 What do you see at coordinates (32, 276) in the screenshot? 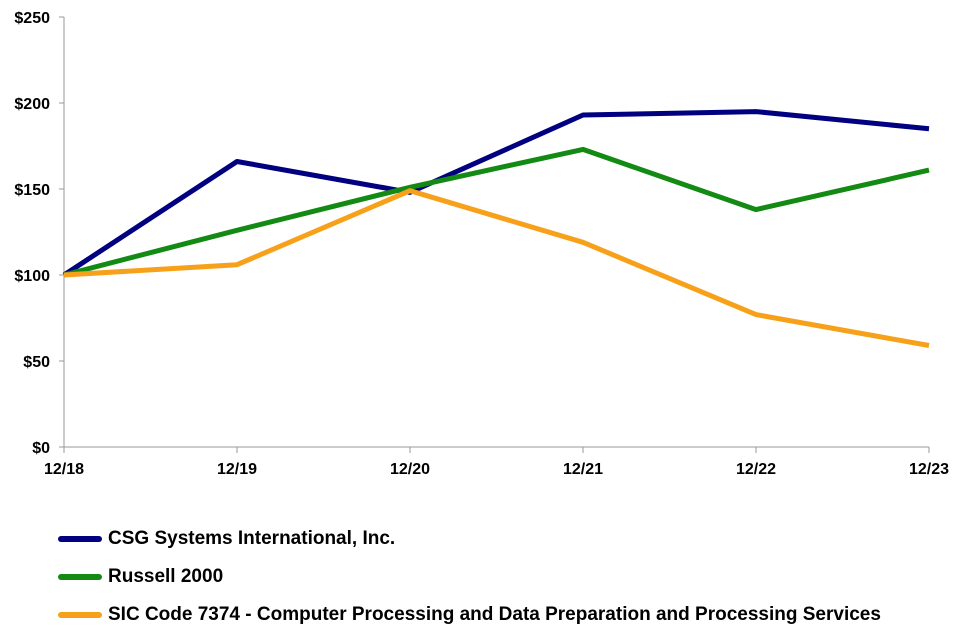
I see `y-tick-label: $100` at bounding box center [32, 276].